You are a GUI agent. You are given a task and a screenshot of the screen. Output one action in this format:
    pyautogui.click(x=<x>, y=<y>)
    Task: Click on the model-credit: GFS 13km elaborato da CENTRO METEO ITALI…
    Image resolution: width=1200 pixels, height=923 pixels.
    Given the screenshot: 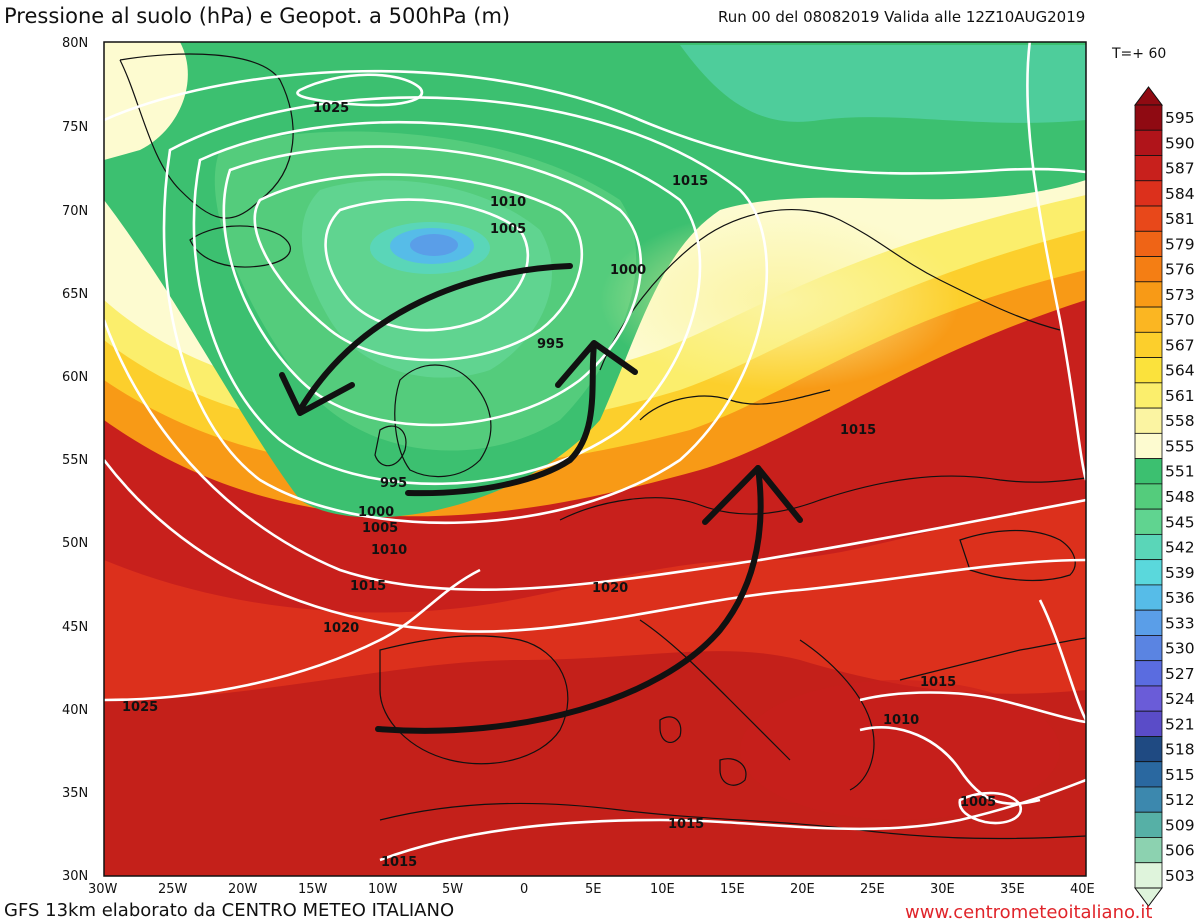 What is the action you would take?
    pyautogui.click(x=229, y=910)
    